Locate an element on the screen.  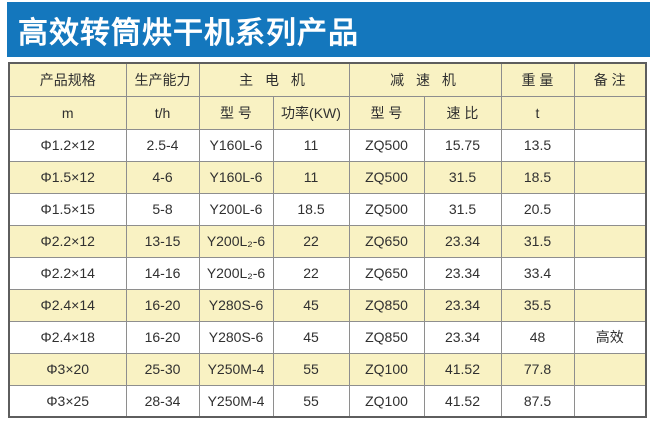
header-row-units: m t/h 型 号 功率(KW) 型 号 速 比 t is located at coordinates (327, 112).